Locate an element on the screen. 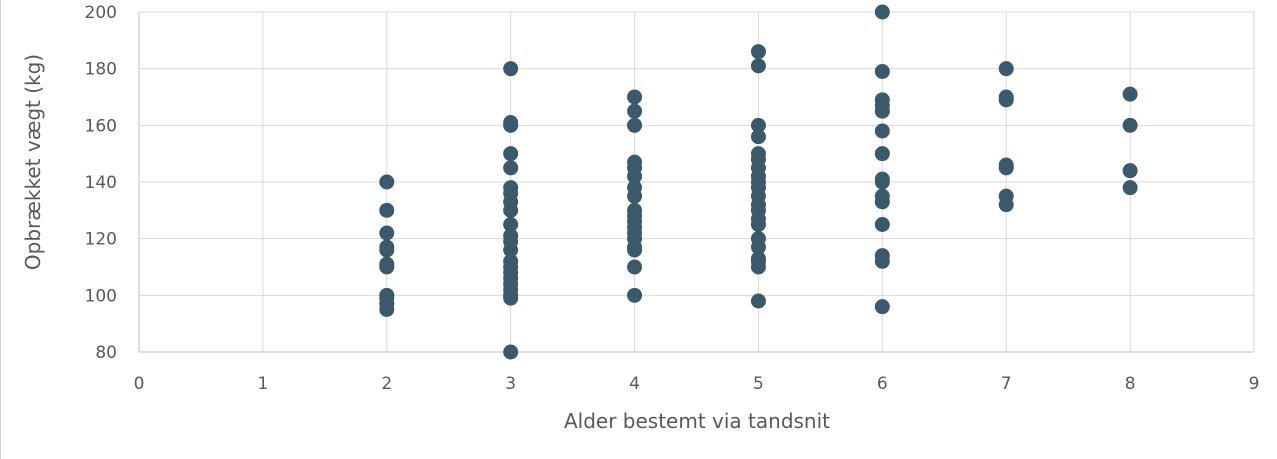  y-tick-label: 140 is located at coordinates (101, 183).